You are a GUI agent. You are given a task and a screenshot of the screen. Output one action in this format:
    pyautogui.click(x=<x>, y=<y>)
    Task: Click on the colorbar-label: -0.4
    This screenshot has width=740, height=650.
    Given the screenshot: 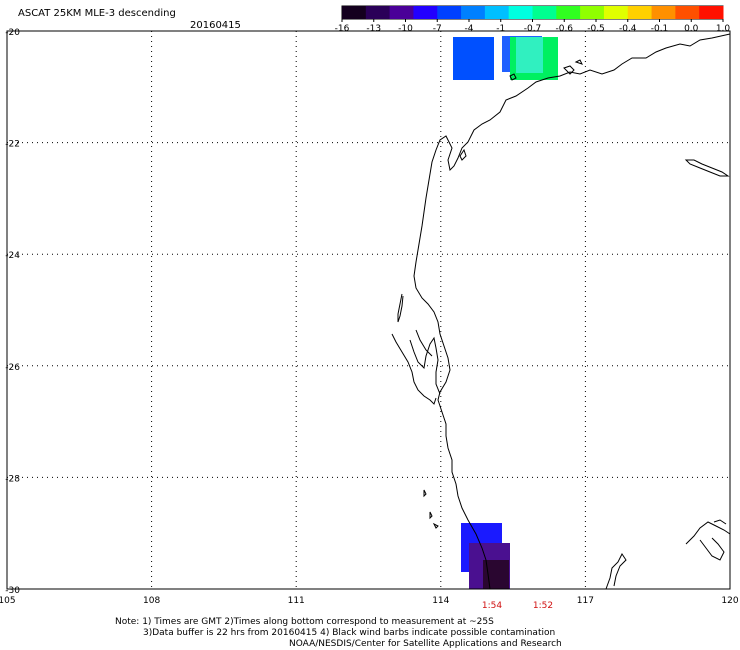 What is the action you would take?
    pyautogui.click(x=628, y=29)
    